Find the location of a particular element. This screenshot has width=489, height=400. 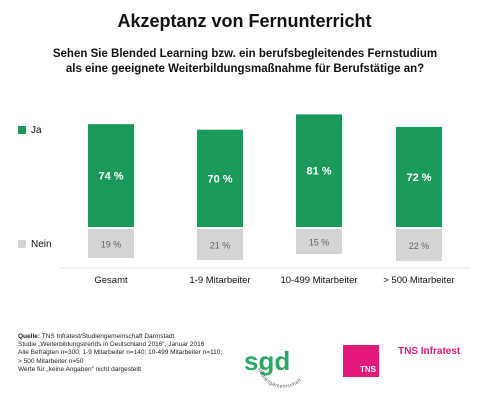

bar-nein-label-0: 19 % is located at coordinates (111, 245).